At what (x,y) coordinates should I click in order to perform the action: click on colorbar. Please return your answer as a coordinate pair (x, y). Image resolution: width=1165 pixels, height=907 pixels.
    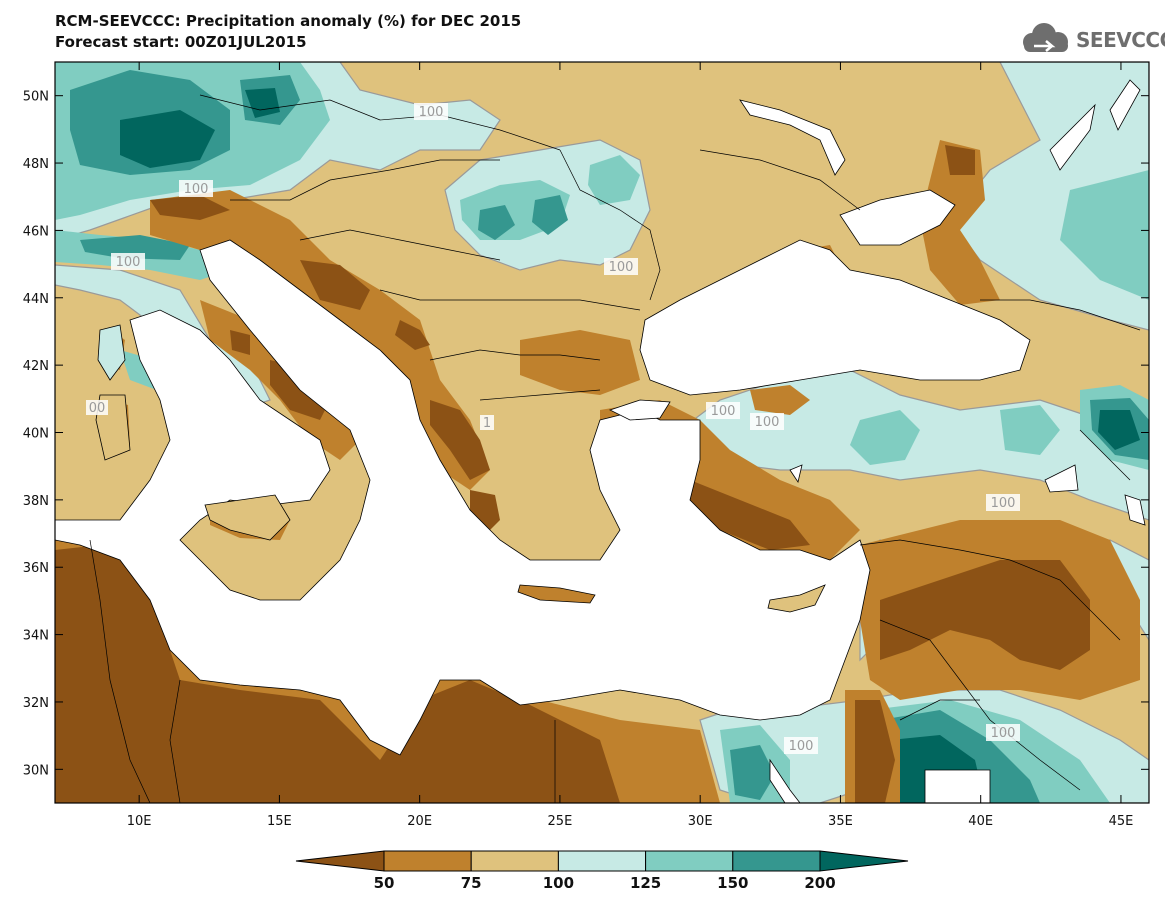
    Looking at the image, I should click on (602, 861).